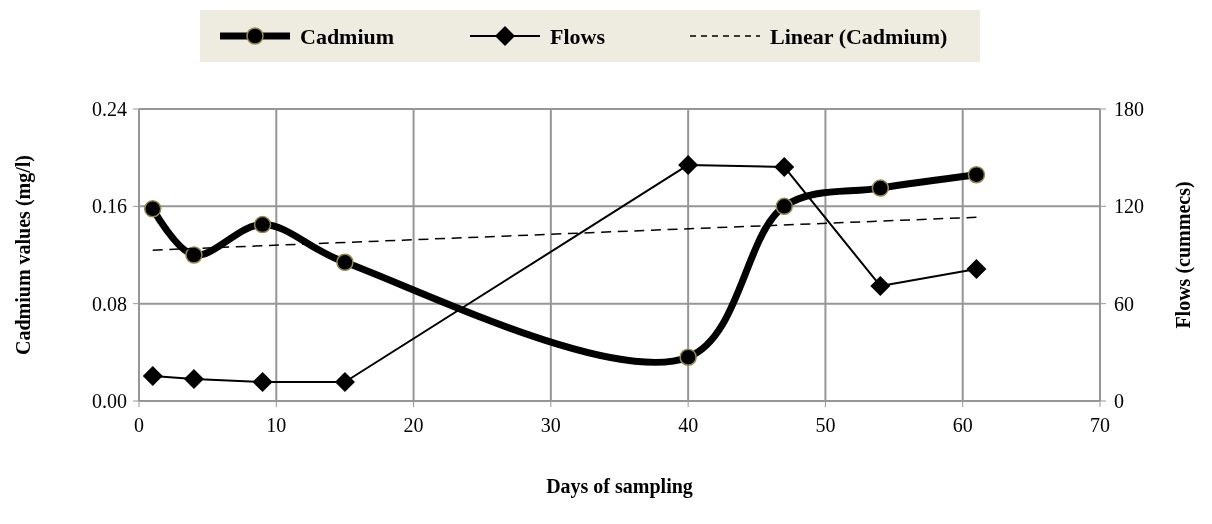 The image size is (1212, 524). I want to click on x-axis-title: Days of sampling, so click(619, 486).